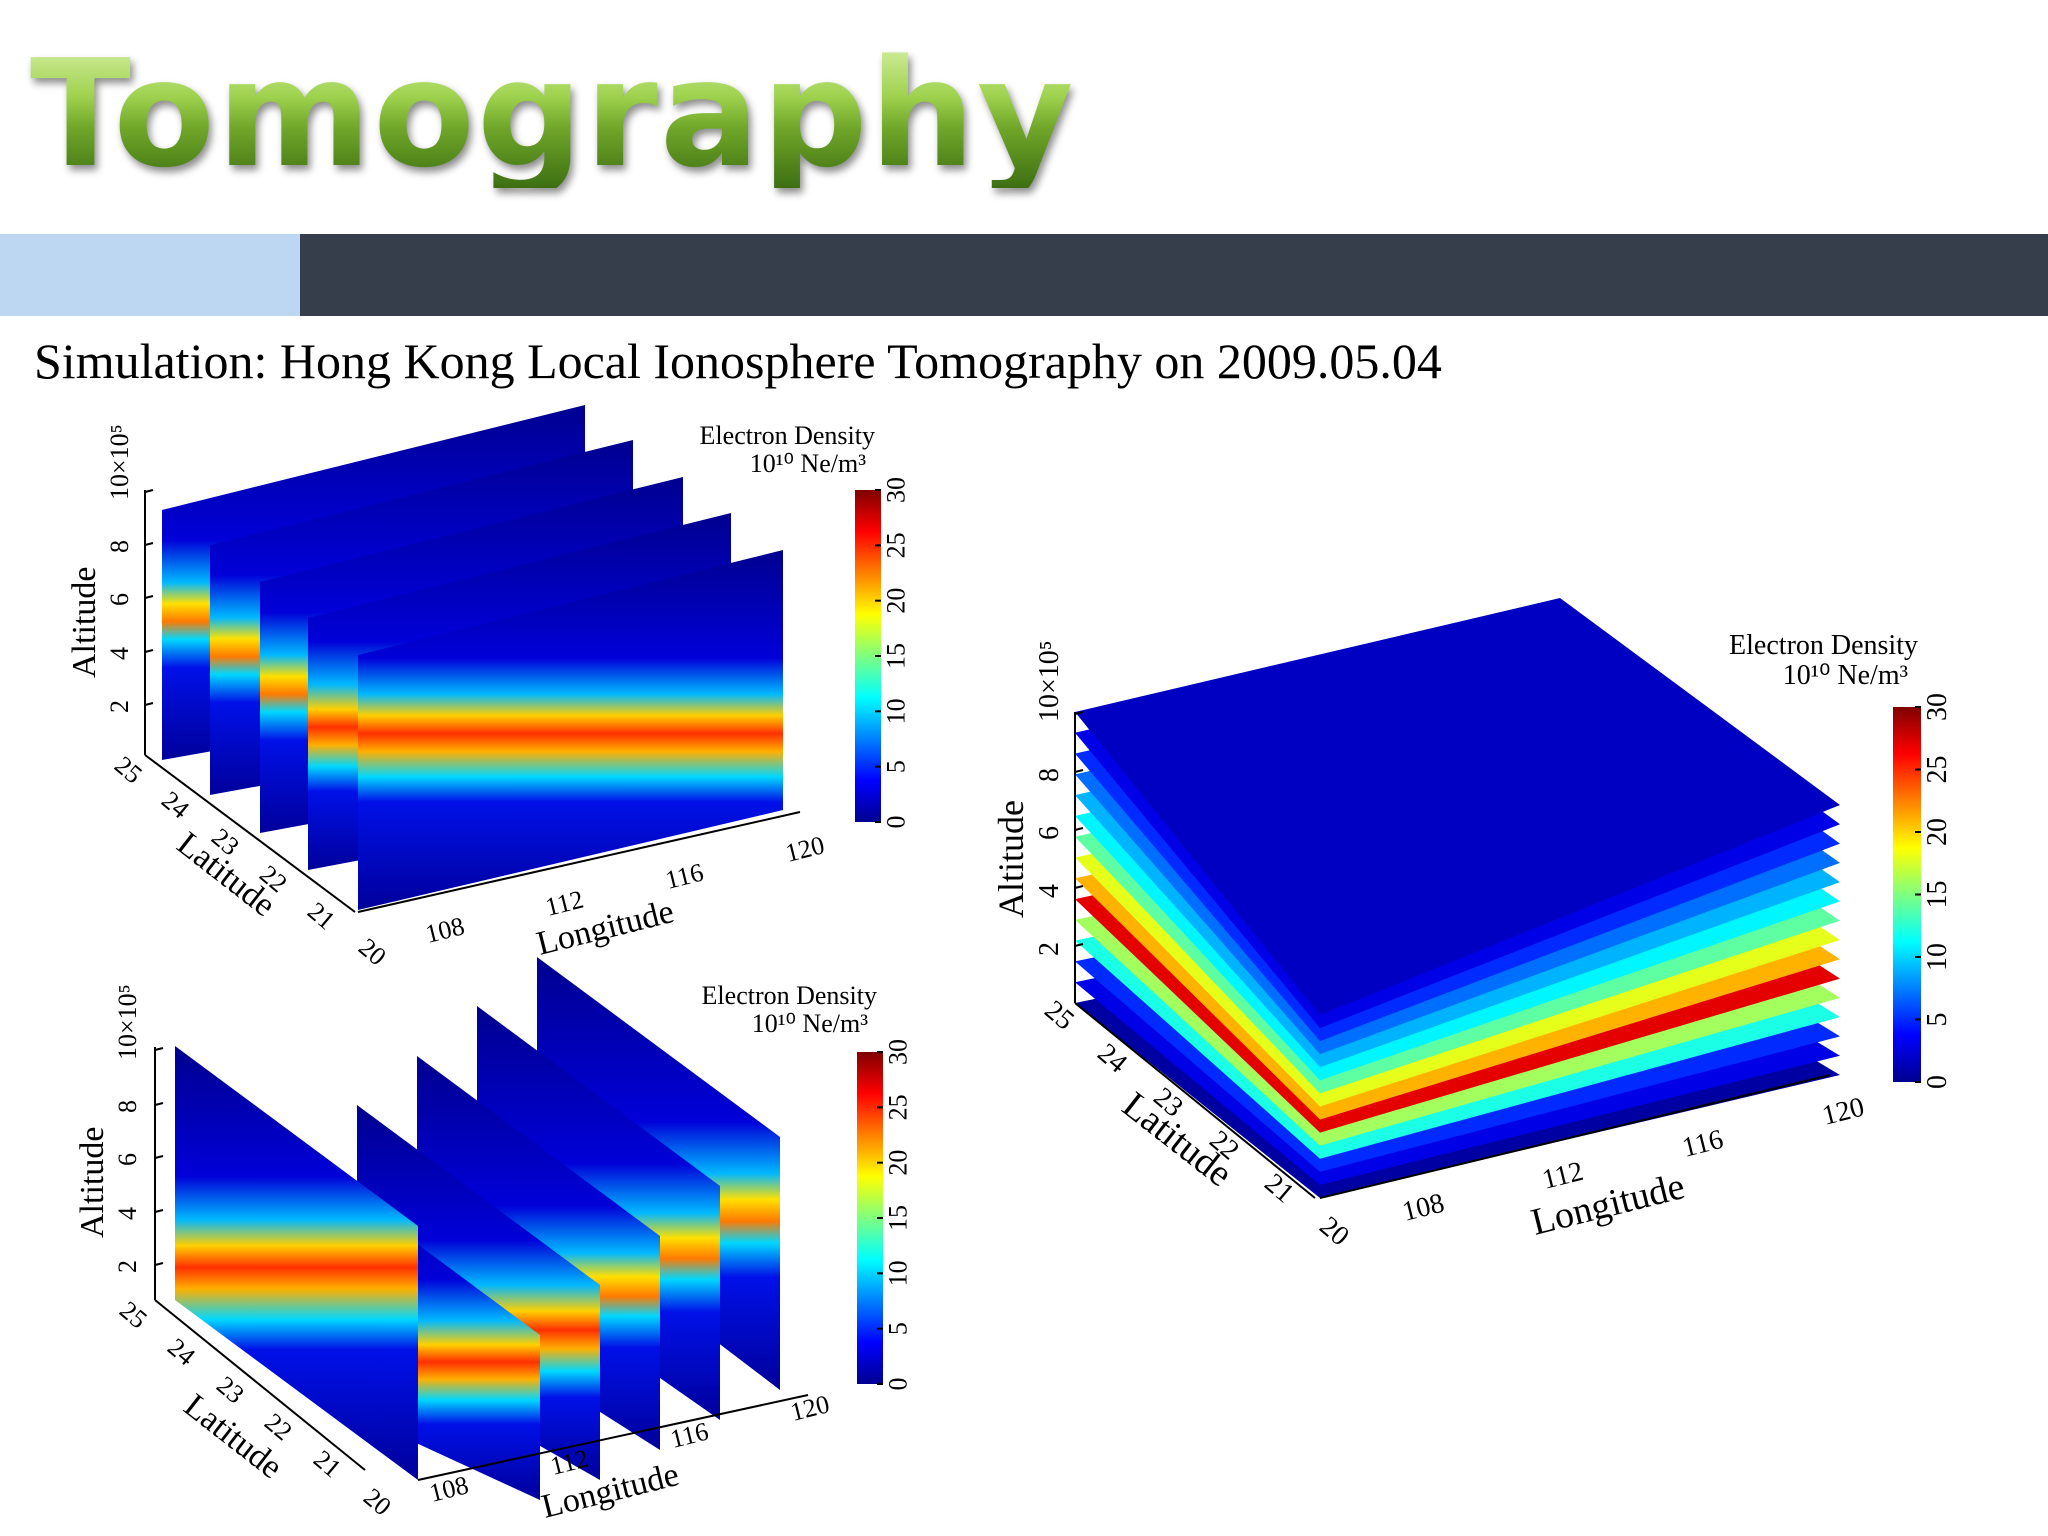  I want to click on fig2-colorbar-title: Electron Density, so click(789, 995).